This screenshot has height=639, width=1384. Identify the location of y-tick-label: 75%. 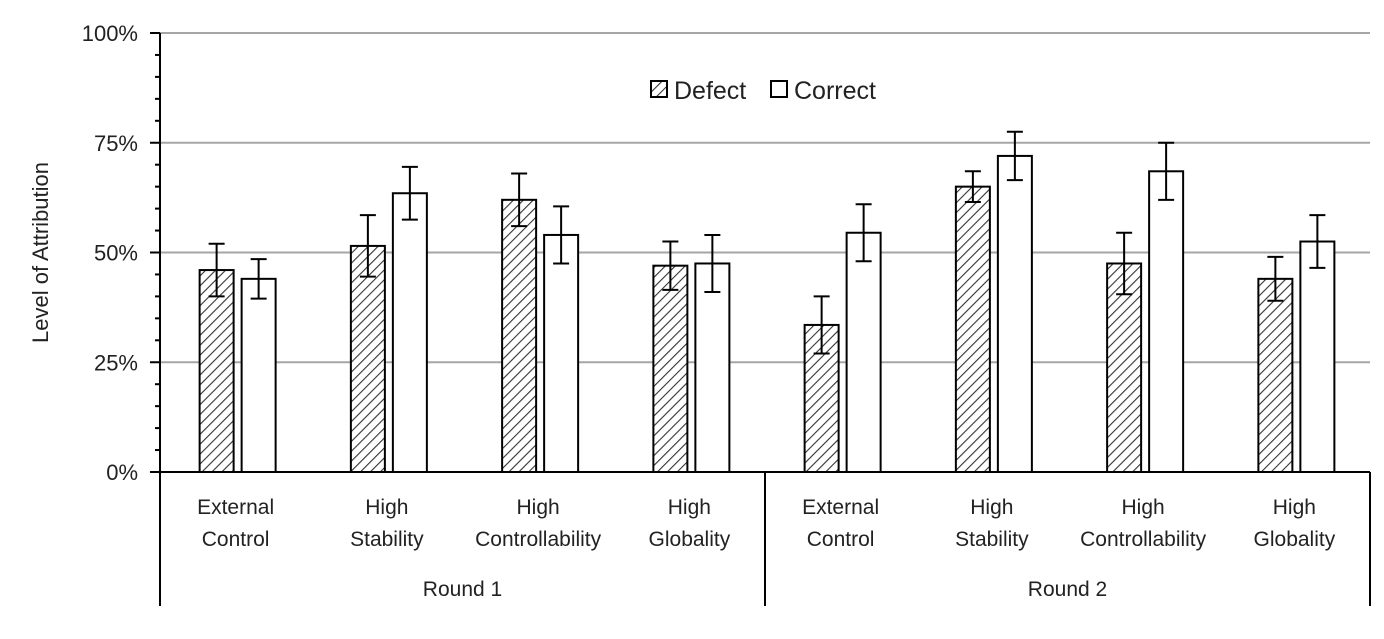
(116, 143).